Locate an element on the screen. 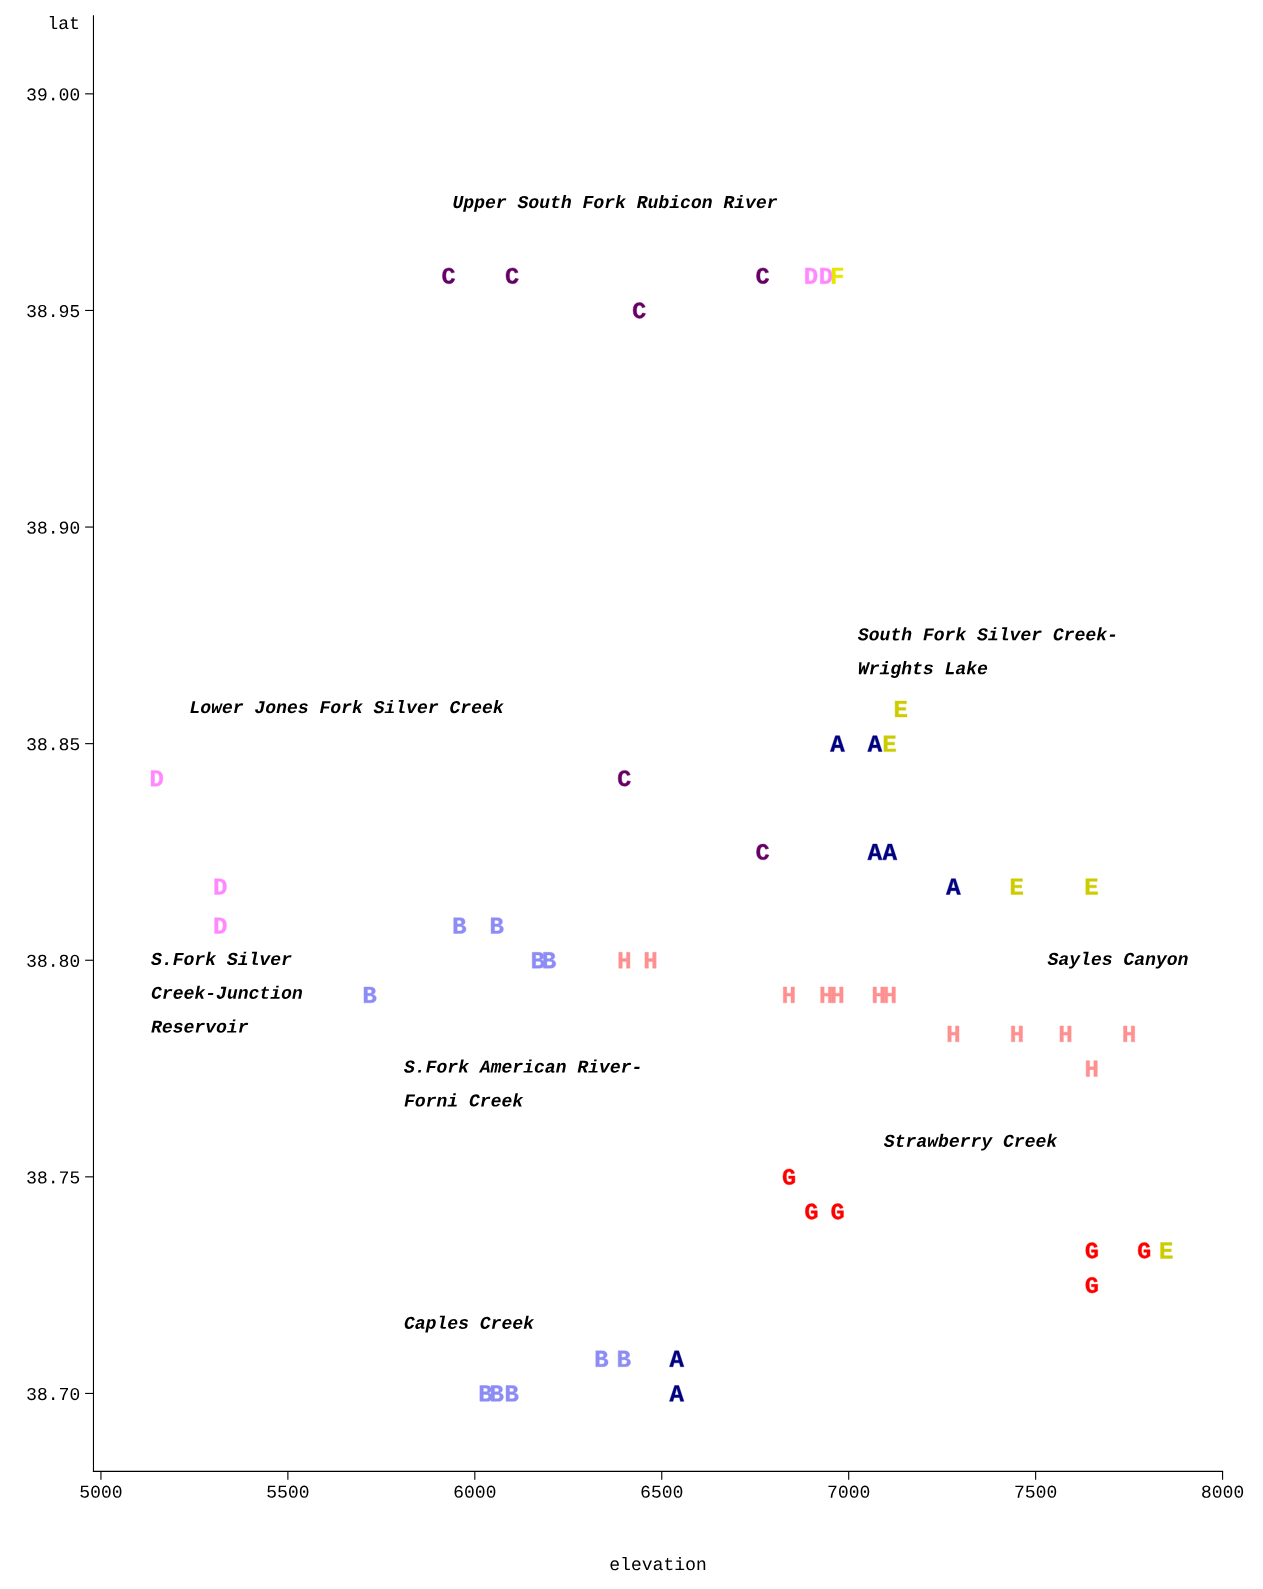  annotation: Sayles Canyon is located at coordinates (1117, 960).